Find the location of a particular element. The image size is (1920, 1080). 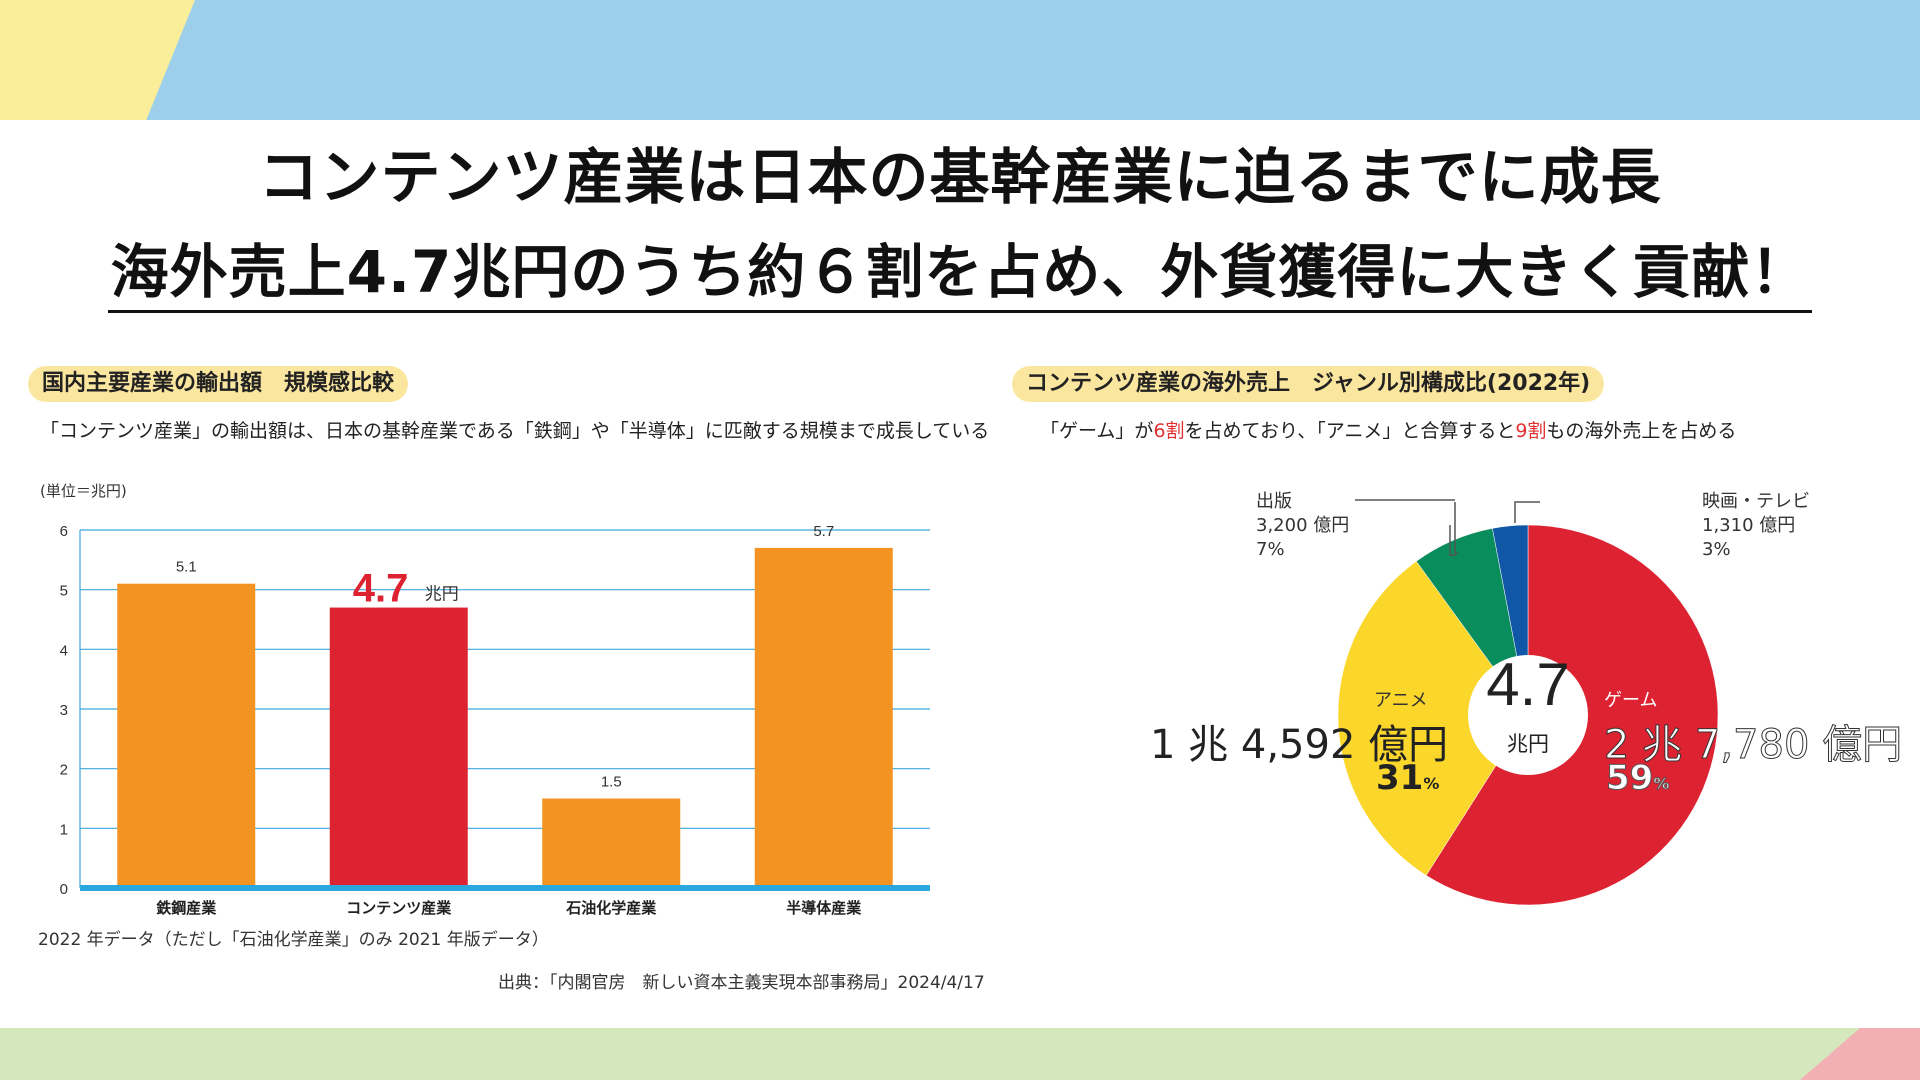

x-tick-label: コンテンツ産業 is located at coordinates (399, 908).